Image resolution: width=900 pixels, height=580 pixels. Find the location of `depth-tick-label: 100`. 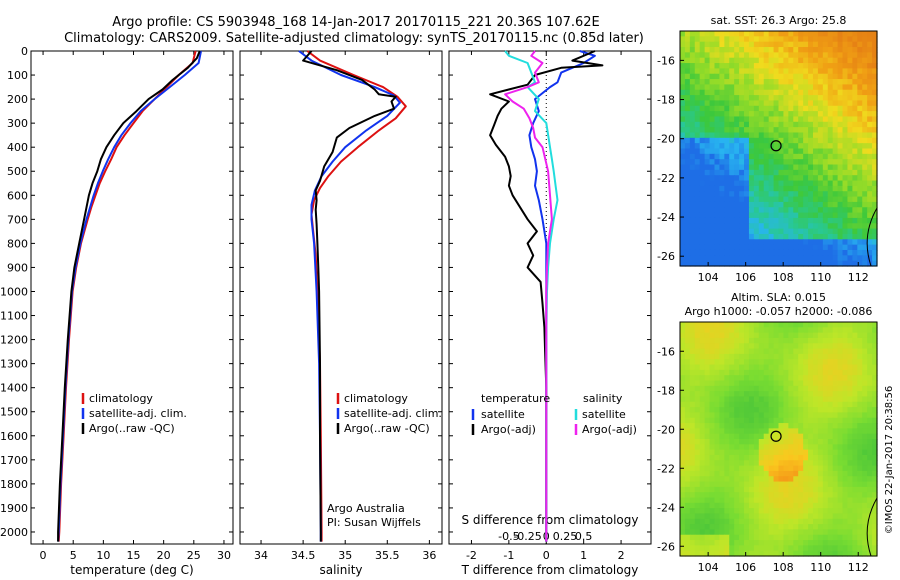

depth-tick-label: 100 is located at coordinates (17, 75).